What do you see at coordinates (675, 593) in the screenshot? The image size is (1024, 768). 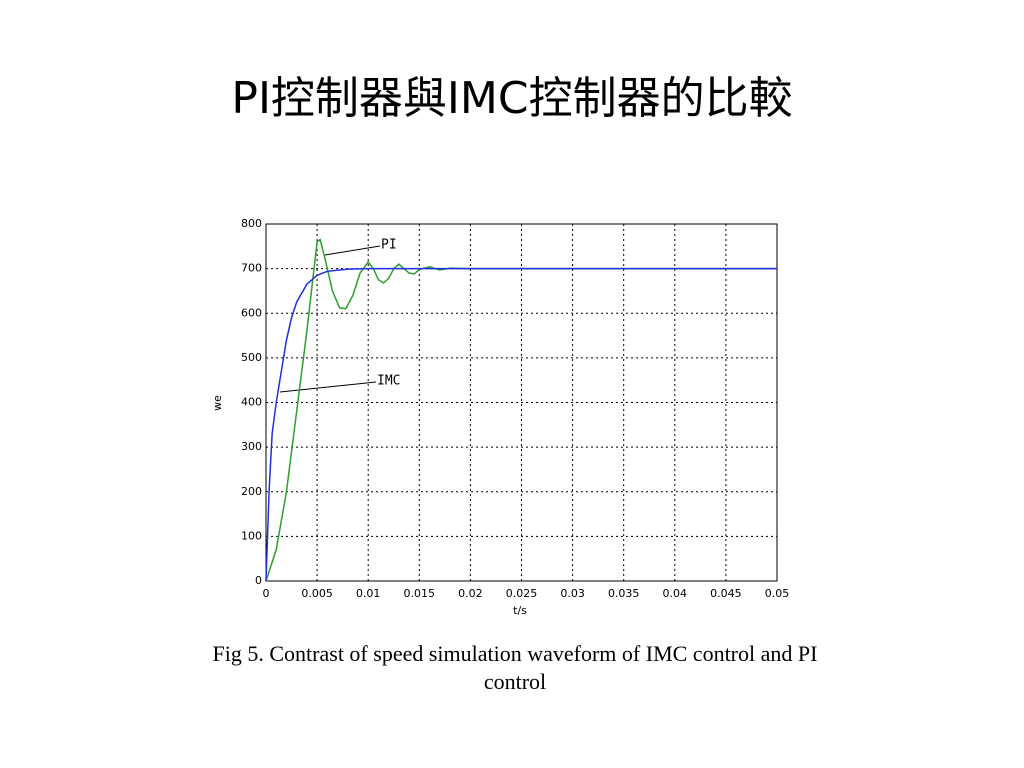 I see `x-tick-label: 0.04` at bounding box center [675, 593].